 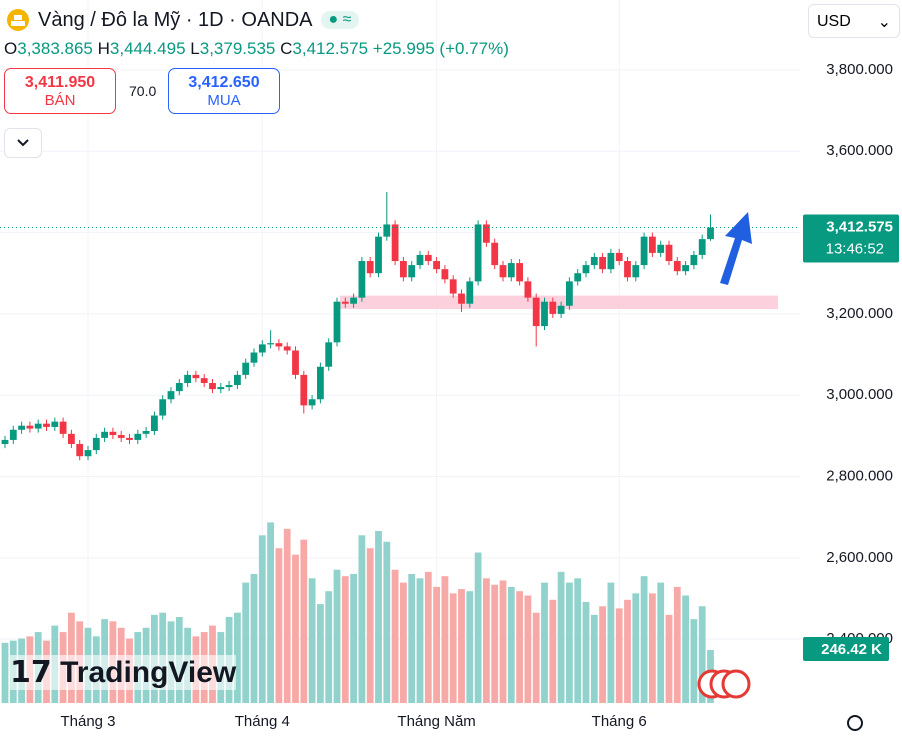 I want to click on y-tick-label: 3,200.000, so click(x=859, y=313).